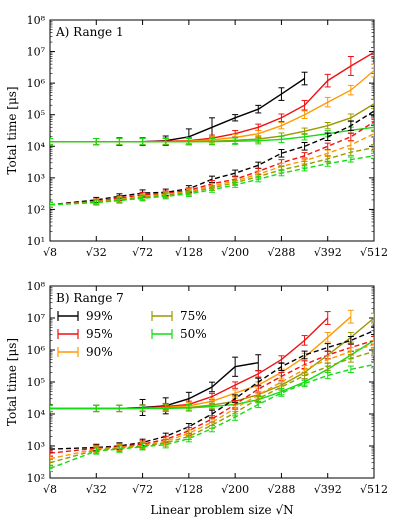  What do you see at coordinates (193, 316) in the screenshot?
I see `legend-label: 75%` at bounding box center [193, 316].